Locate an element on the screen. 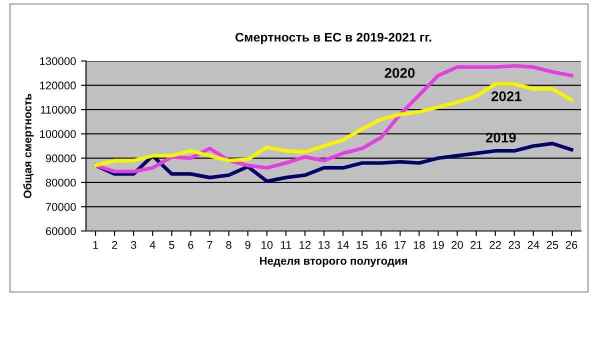 Image resolution: width=600 pixels, height=342 pixels. chart-title: Смертность в ЕС в 2019-2021 гг. is located at coordinates (333, 38).